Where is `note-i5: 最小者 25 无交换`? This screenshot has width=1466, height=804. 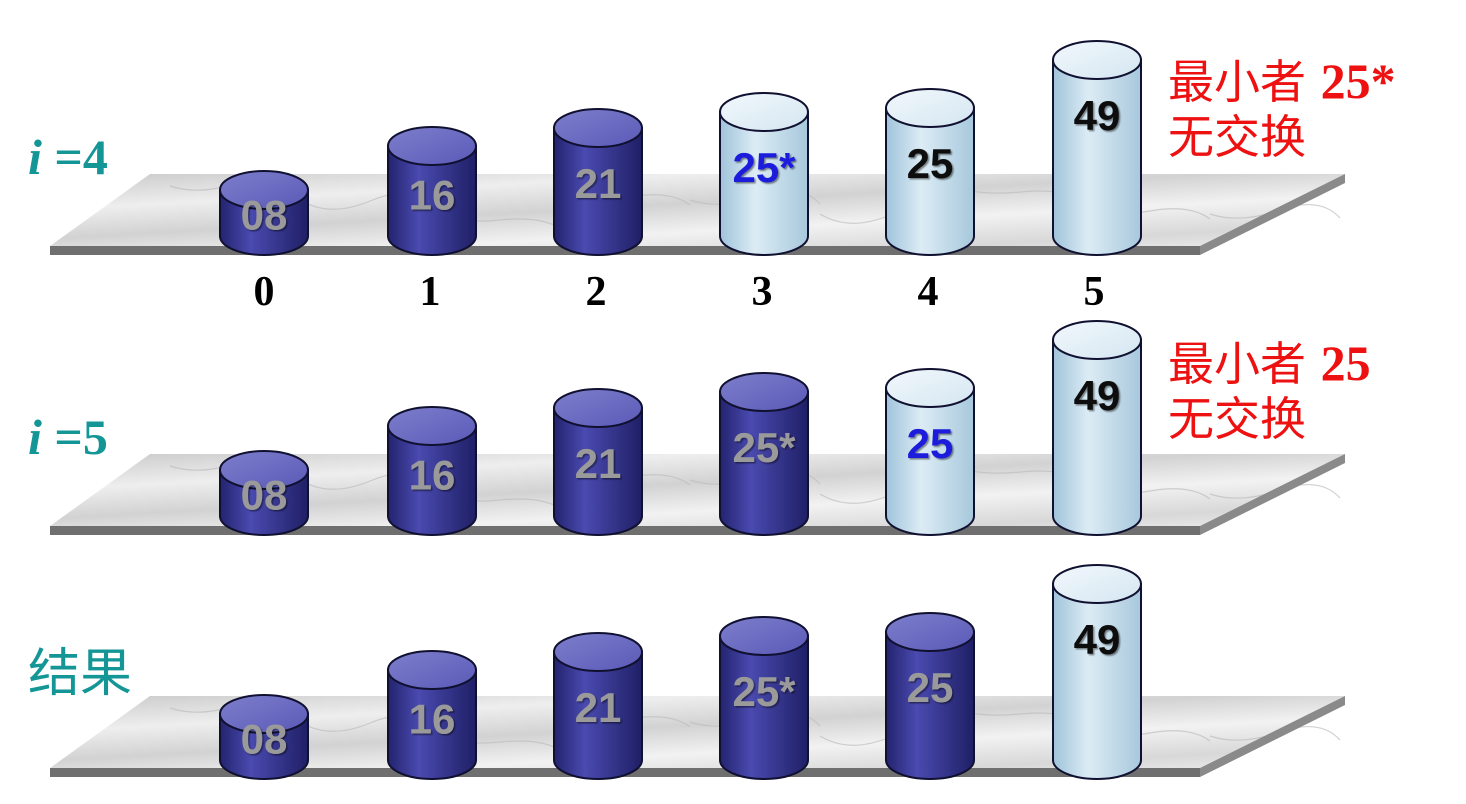
note-i5: 最小者 25 无交换 is located at coordinates (1269, 394).